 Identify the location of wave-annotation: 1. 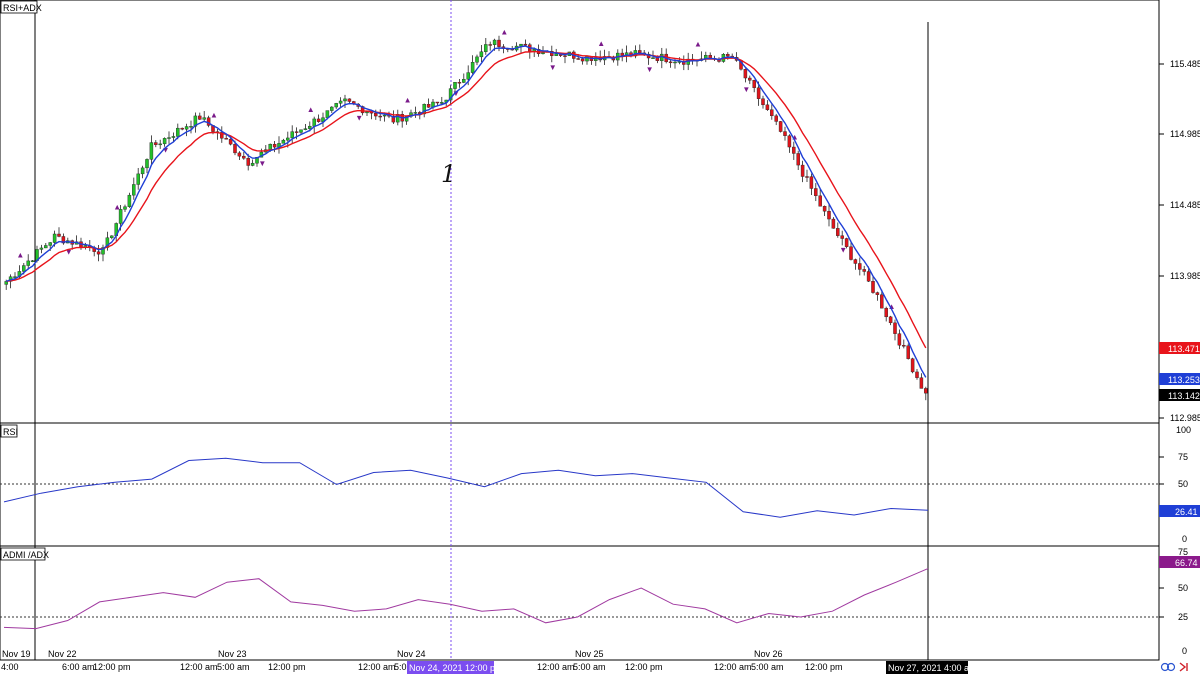
(448, 174).